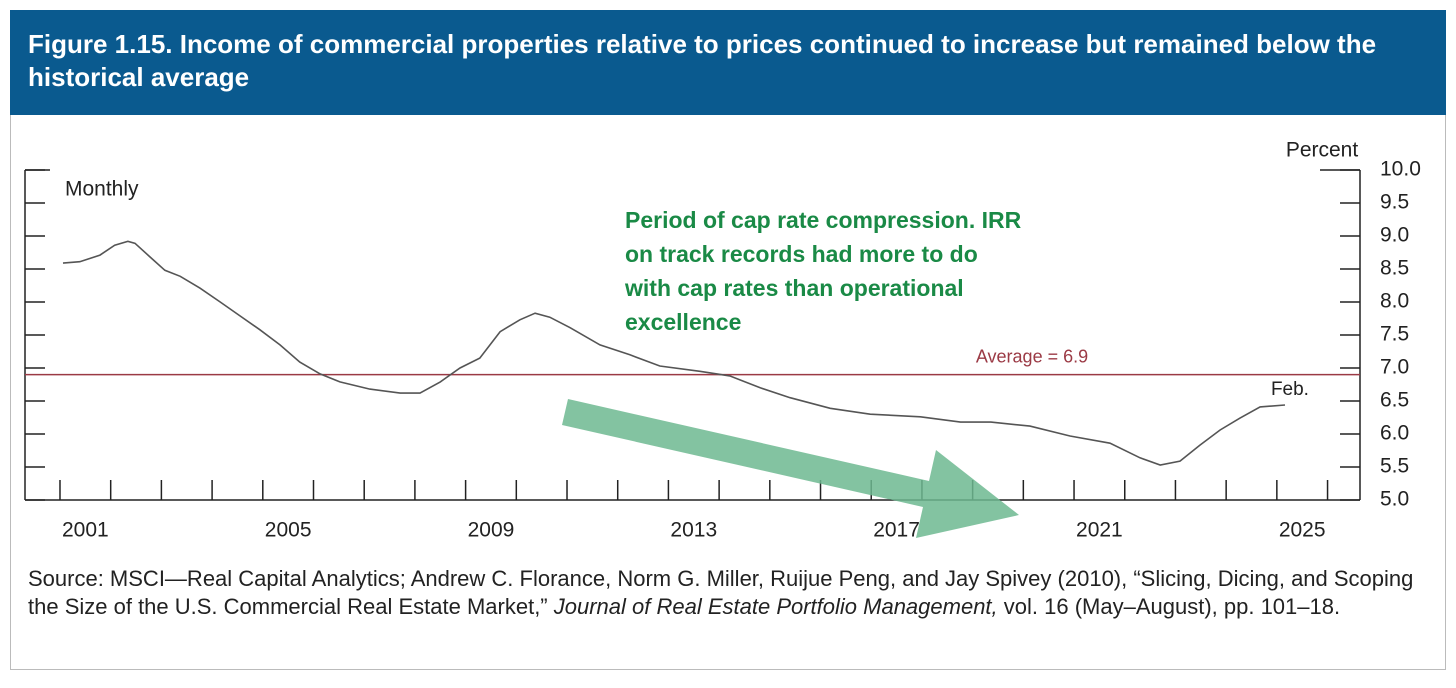 The width and height of the screenshot is (1456, 688). I want to click on frequency-note: Monthly, so click(102, 189).